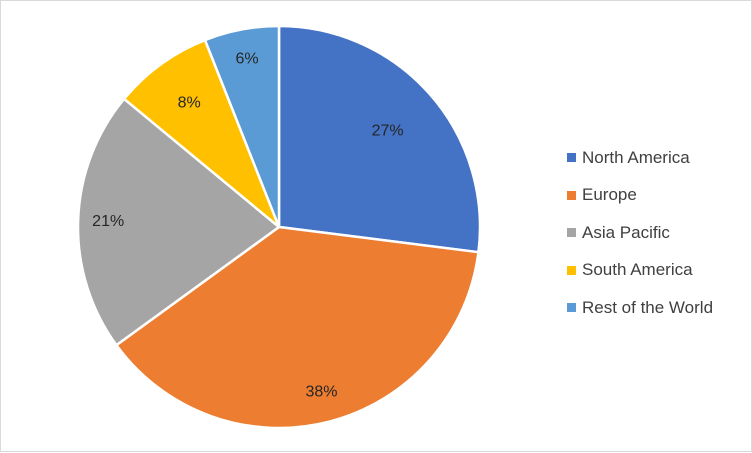  I want to click on legend-swatch-south-america, so click(571, 270).